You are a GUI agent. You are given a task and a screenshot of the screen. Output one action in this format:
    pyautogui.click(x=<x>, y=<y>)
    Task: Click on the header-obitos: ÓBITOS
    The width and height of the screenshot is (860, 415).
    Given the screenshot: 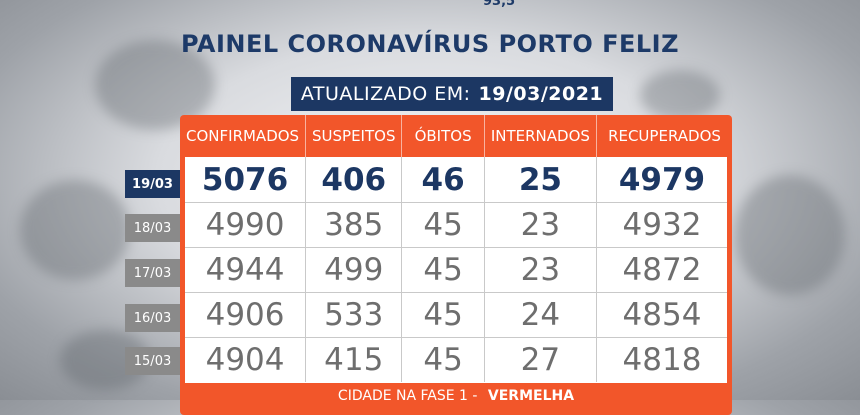 What is the action you would take?
    pyautogui.click(x=443, y=136)
    